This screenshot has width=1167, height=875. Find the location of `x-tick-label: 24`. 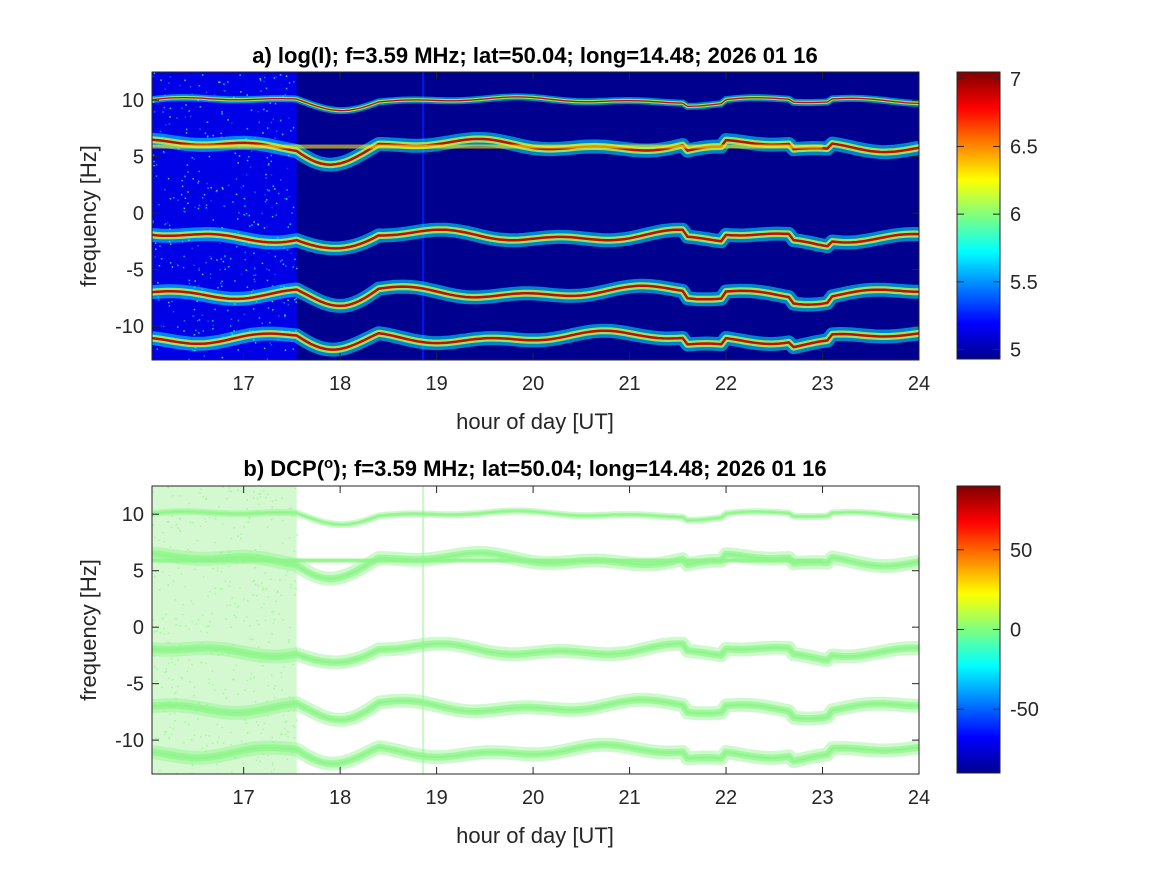

x-tick-label: 24 is located at coordinates (919, 798).